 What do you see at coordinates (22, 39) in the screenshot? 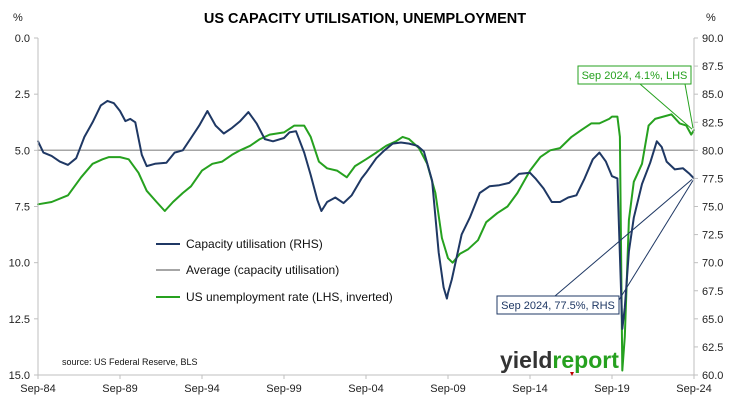
I see `left-tick-label: 0.0` at bounding box center [22, 39].